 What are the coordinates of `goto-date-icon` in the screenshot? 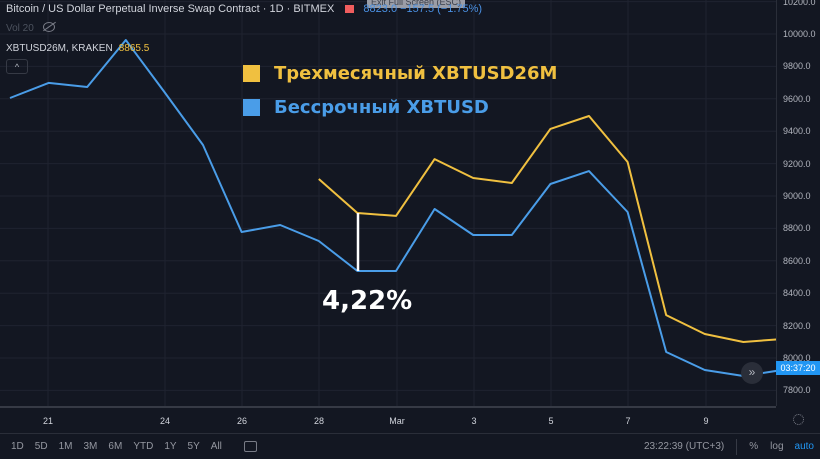 It's located at (250, 446).